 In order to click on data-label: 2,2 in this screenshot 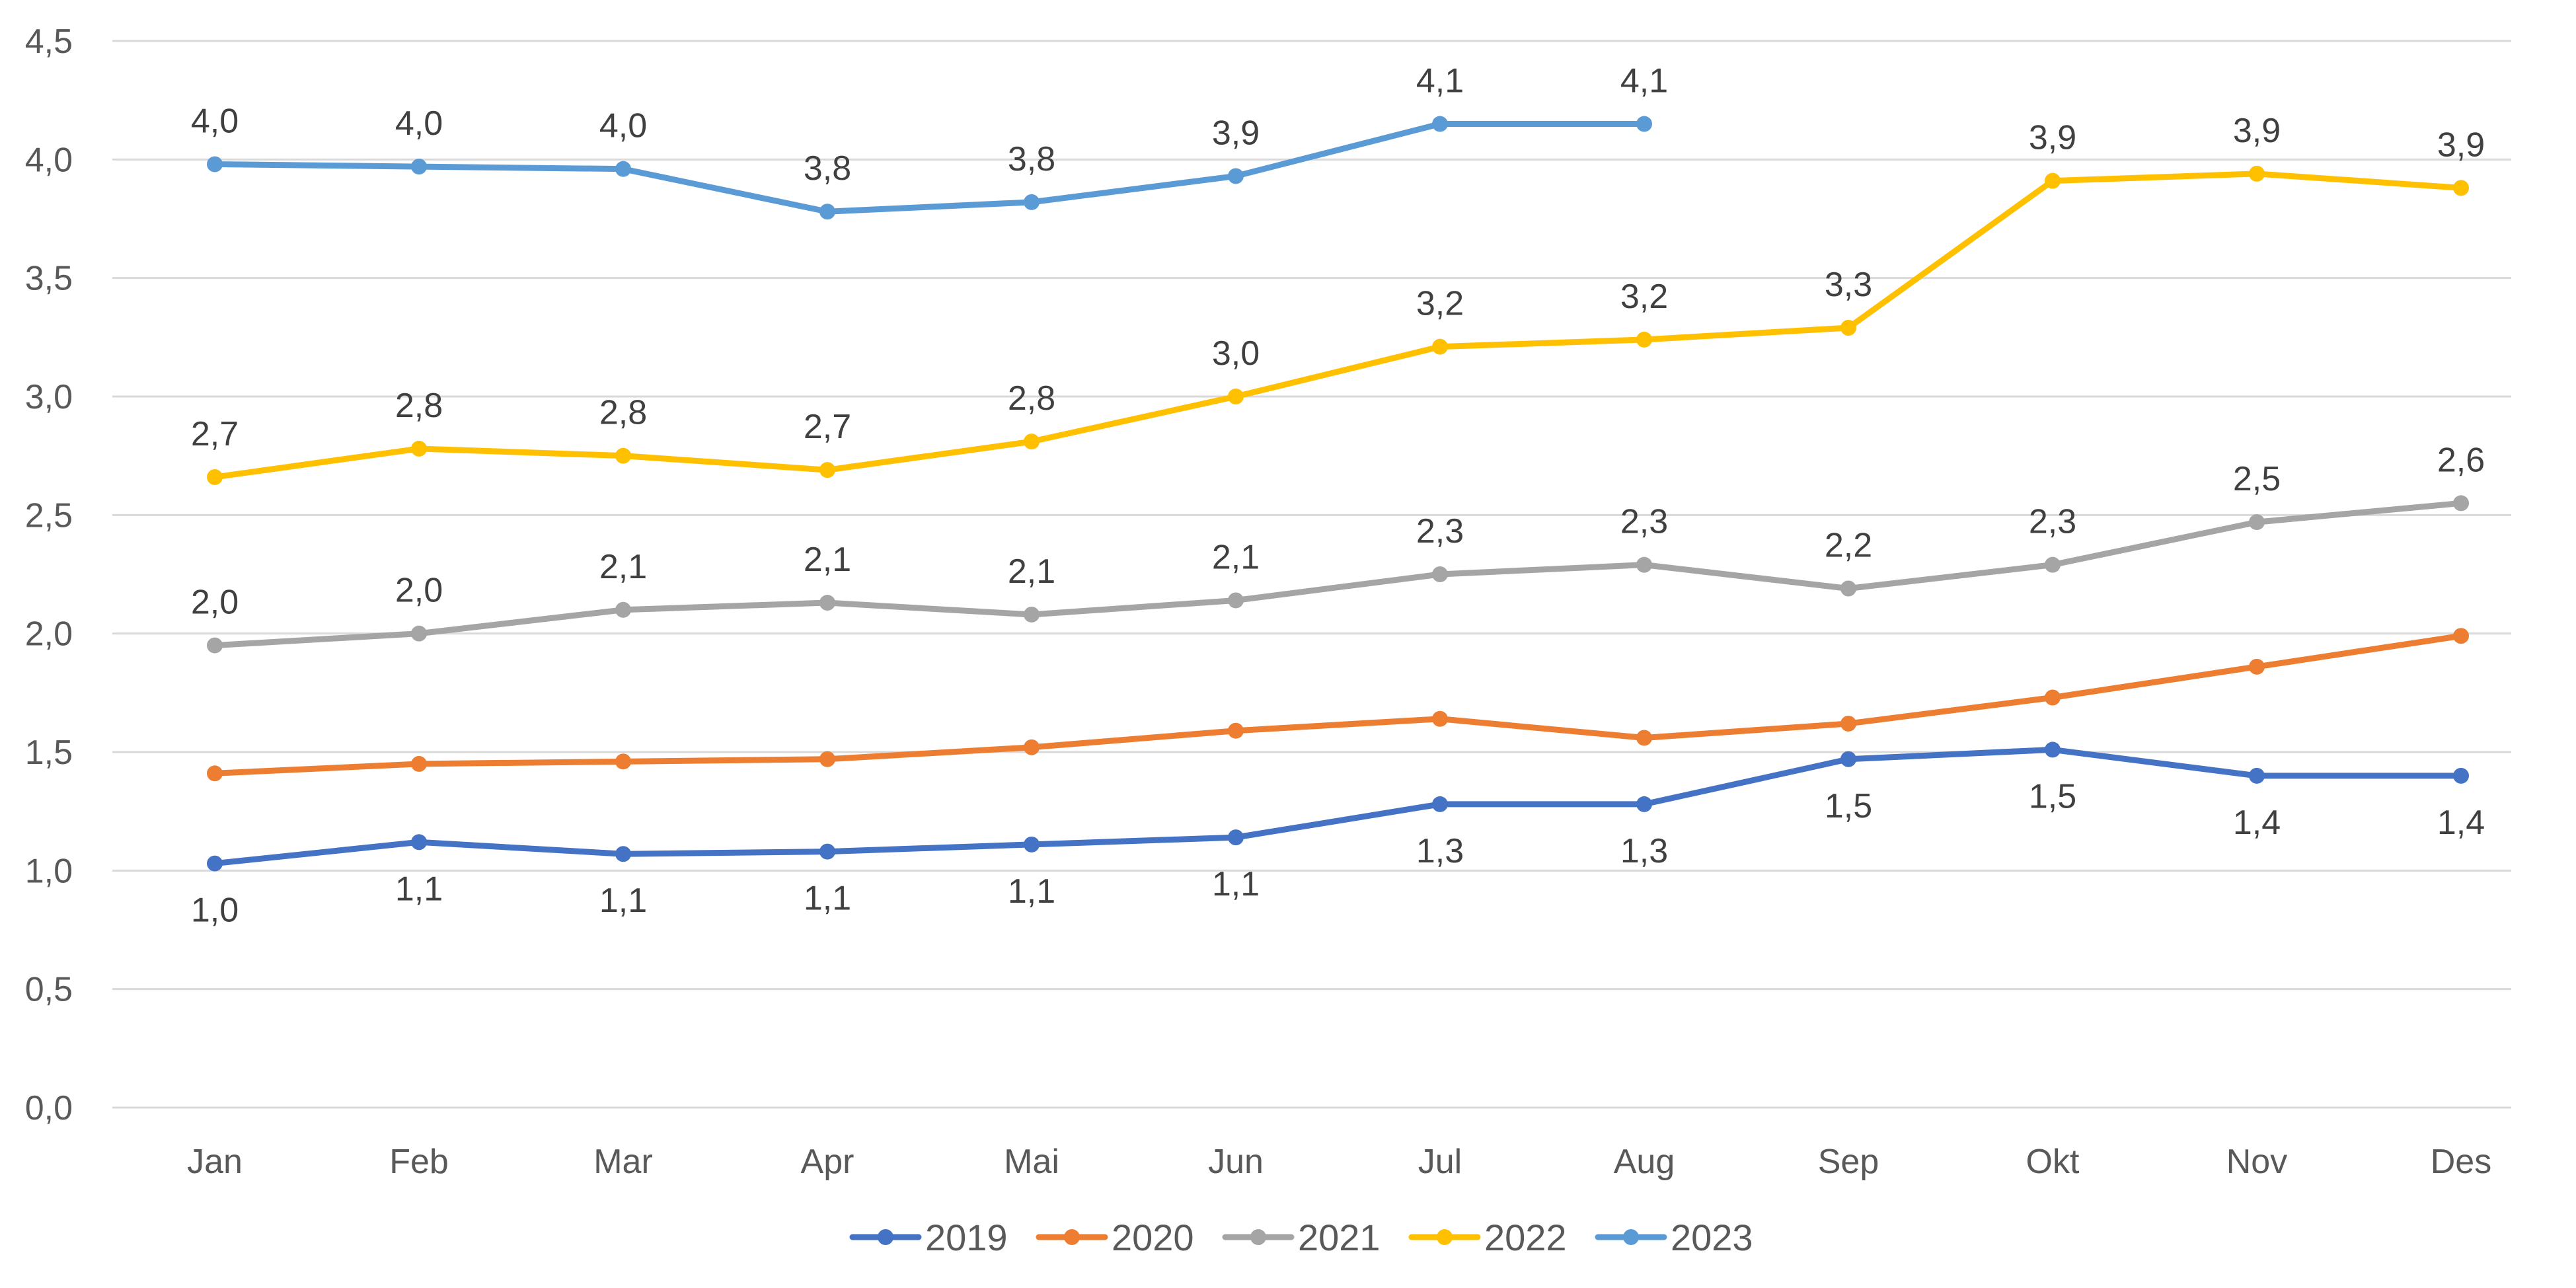, I will do `click(1849, 546)`.